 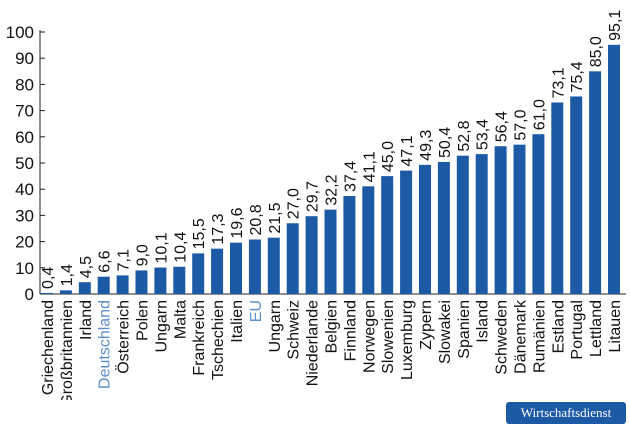 I want to click on y-tick-label: 50, so click(x=24, y=163).